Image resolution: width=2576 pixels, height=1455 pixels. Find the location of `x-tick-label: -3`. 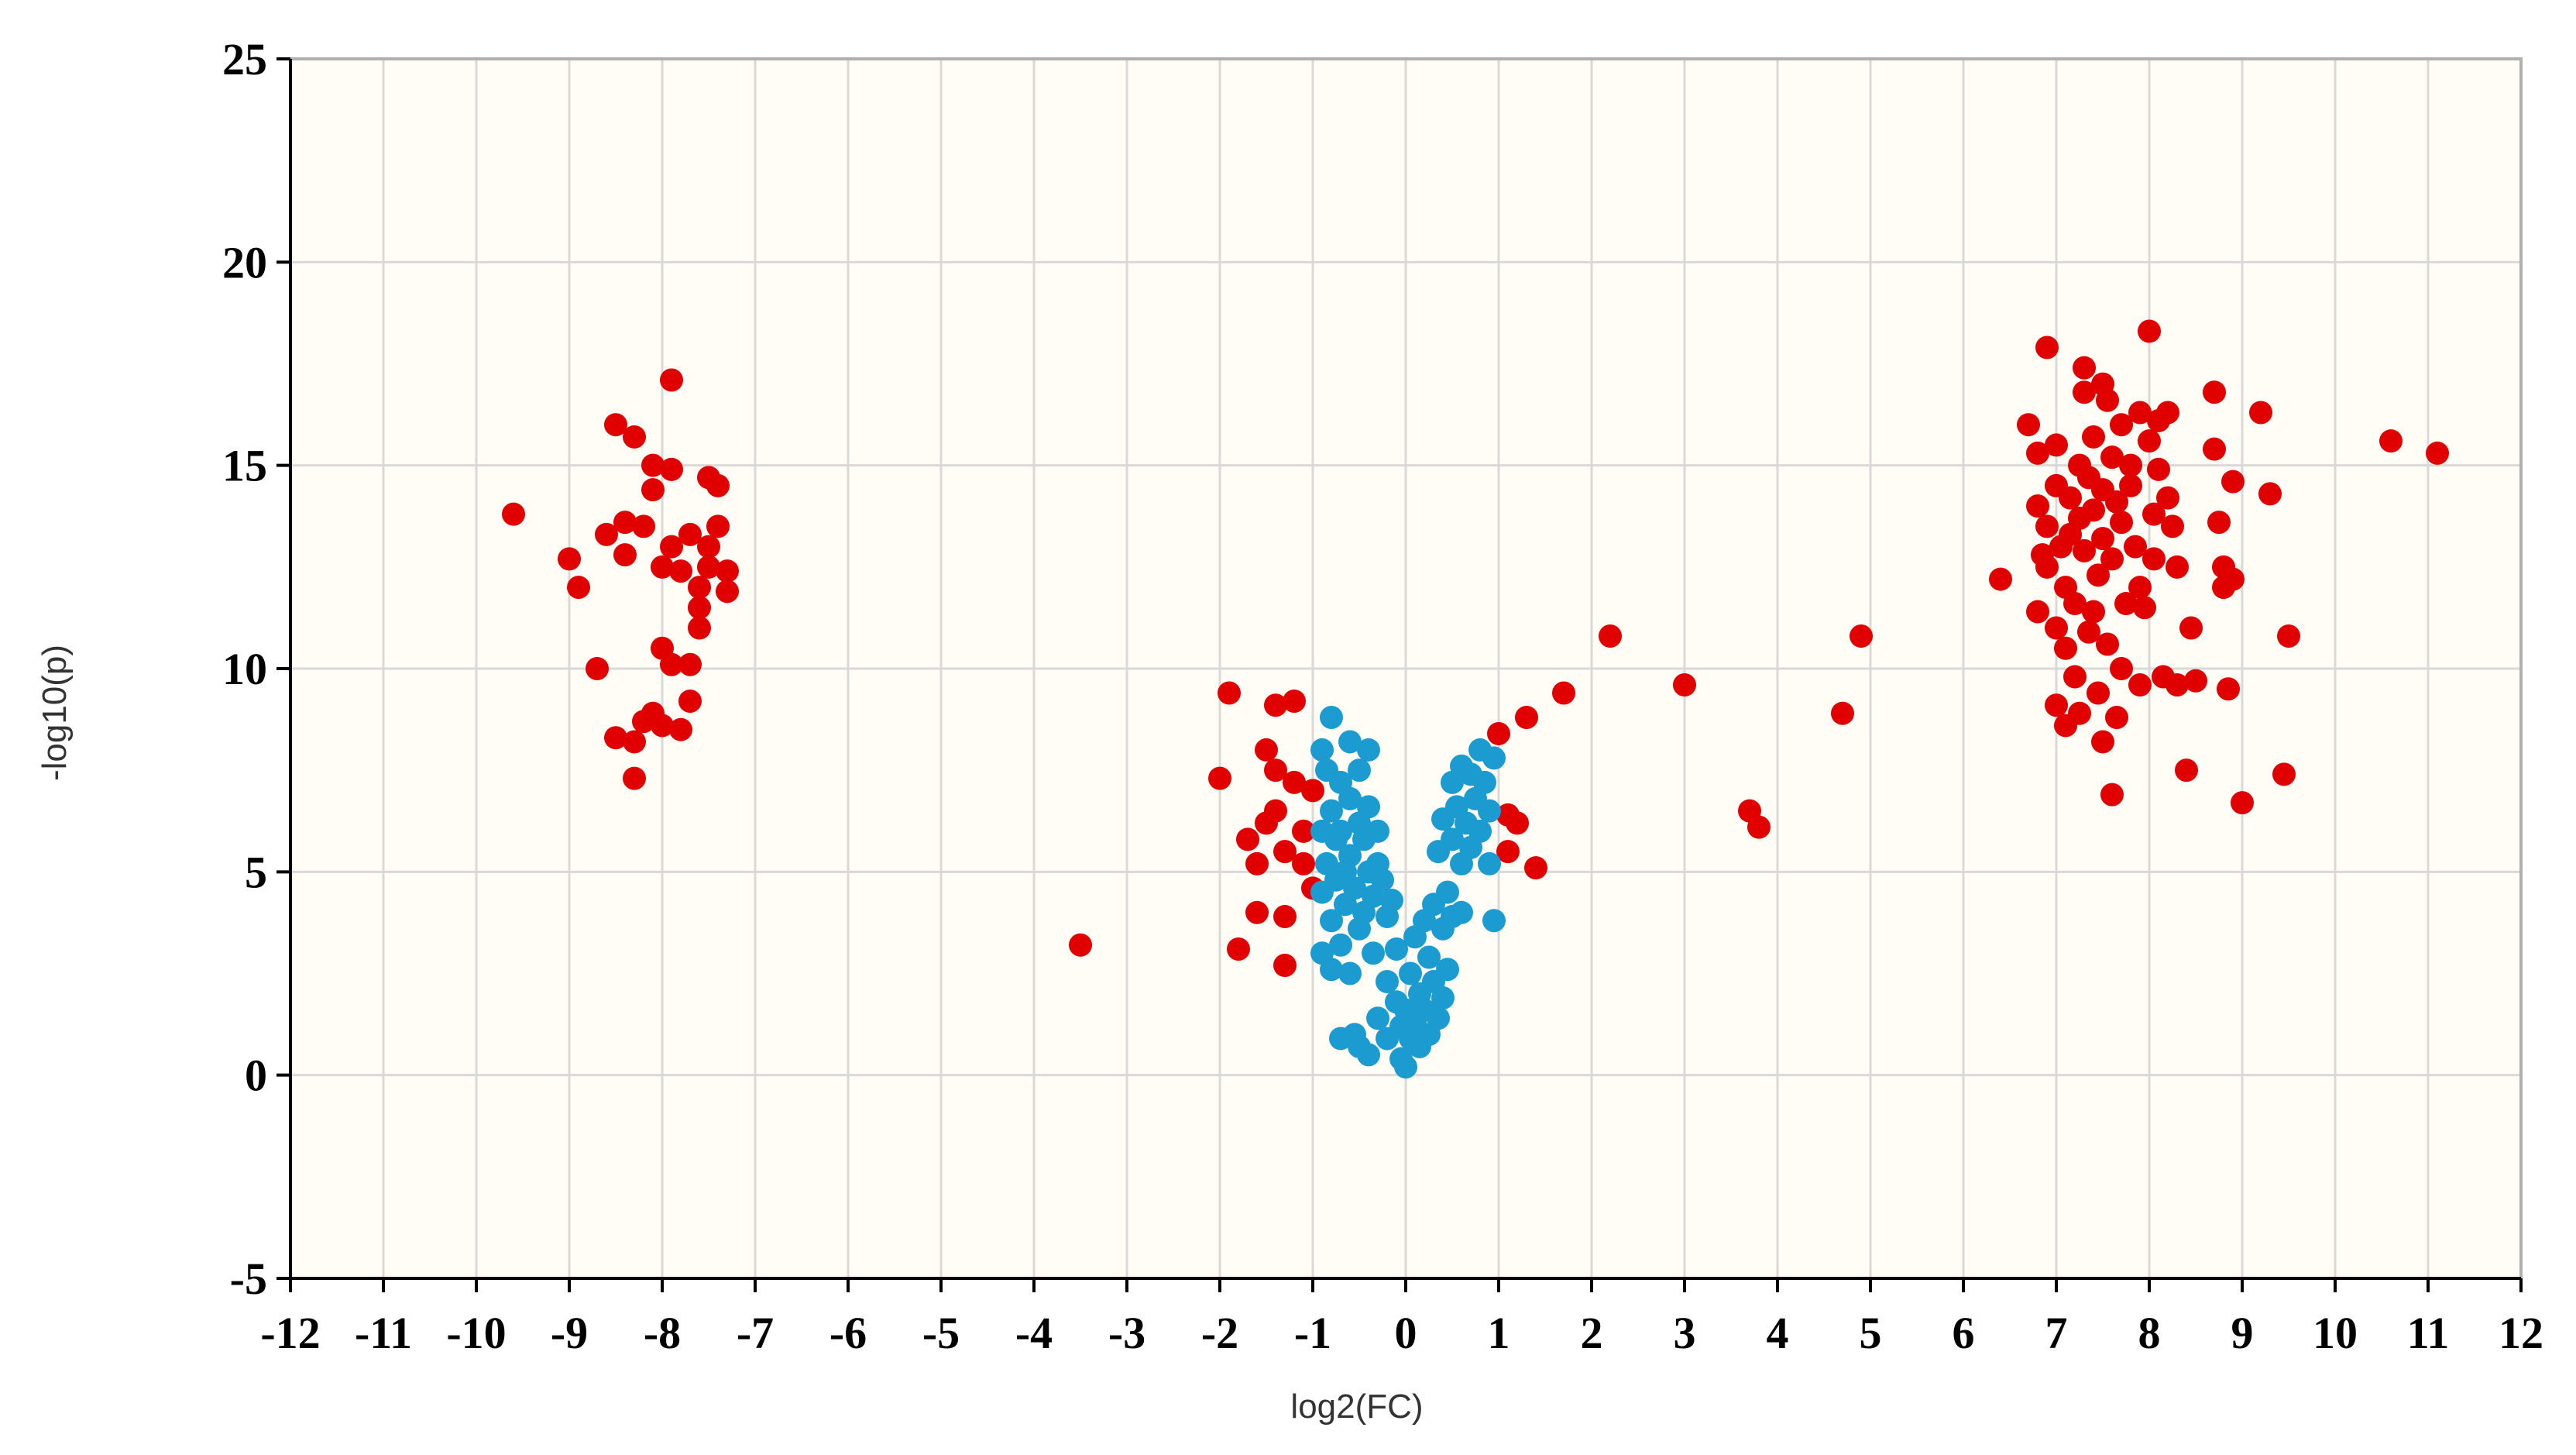

x-tick-label: -3 is located at coordinates (1126, 1333).